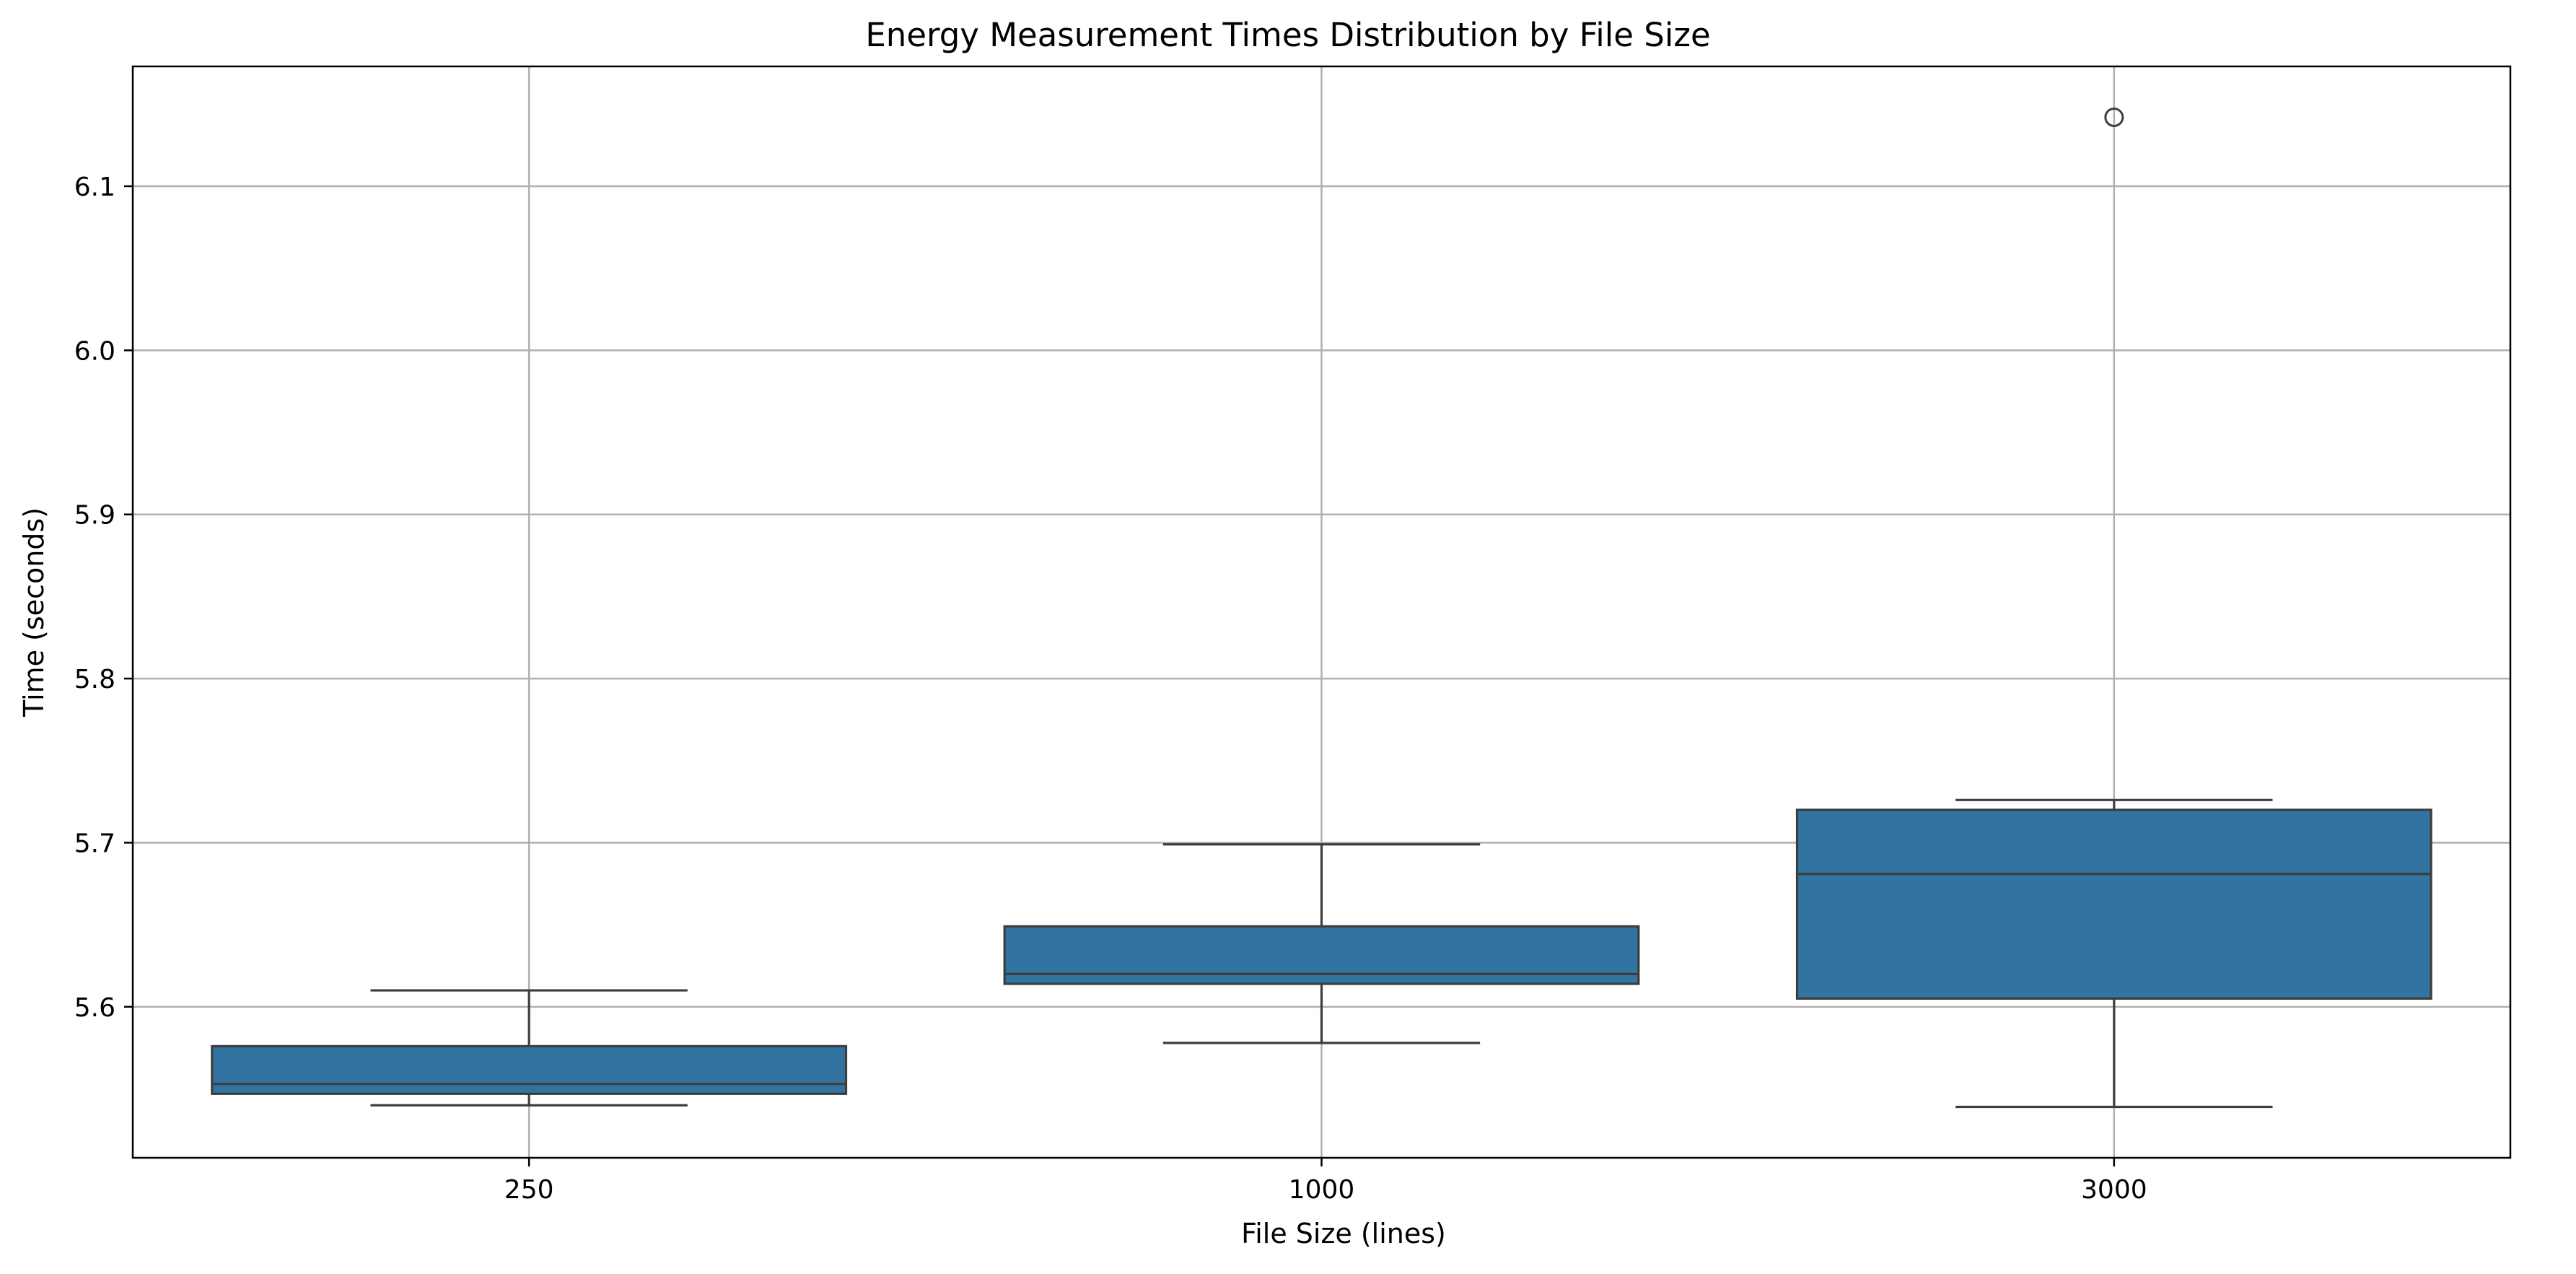 This screenshot has width=2576, height=1274. Describe the element at coordinates (1322, 1190) in the screenshot. I see `x-tick-label: 1000` at that location.